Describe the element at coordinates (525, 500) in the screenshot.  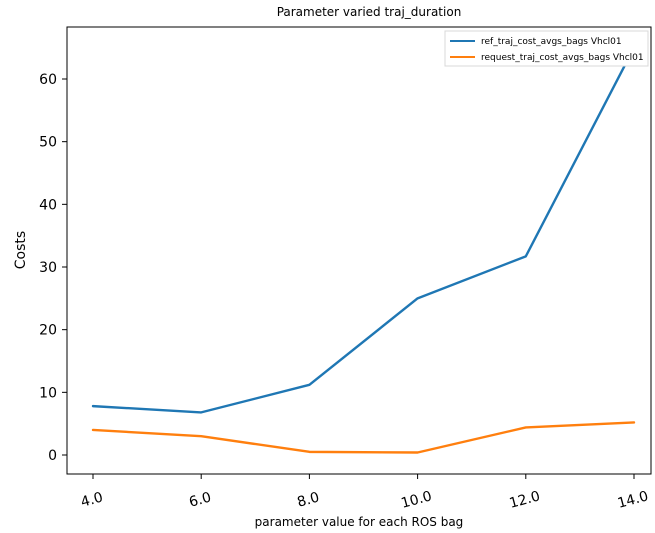
I see `x-tick-label: 12.0` at that location.